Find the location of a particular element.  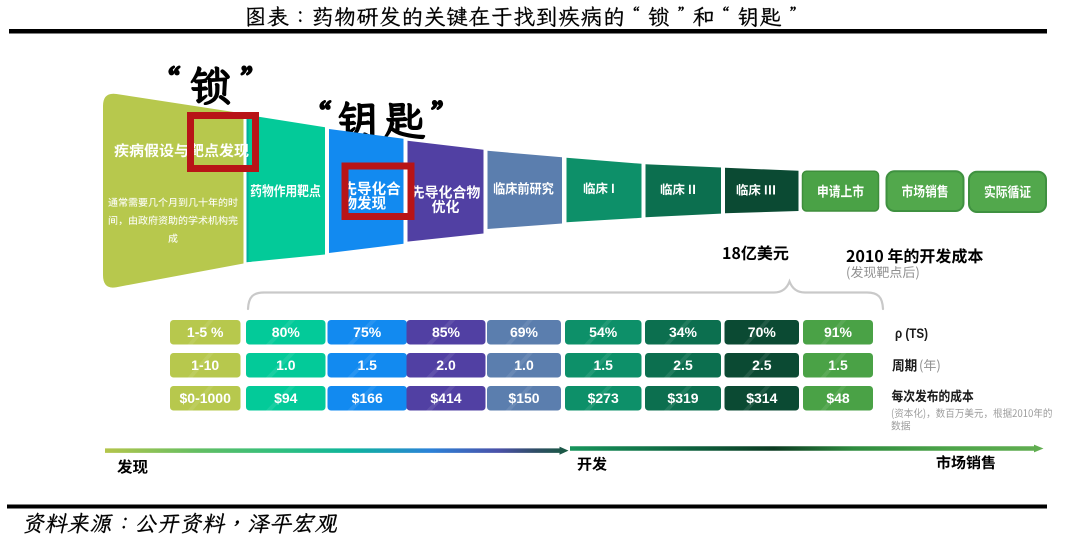

svg-text: $319 is located at coordinates (682, 398).